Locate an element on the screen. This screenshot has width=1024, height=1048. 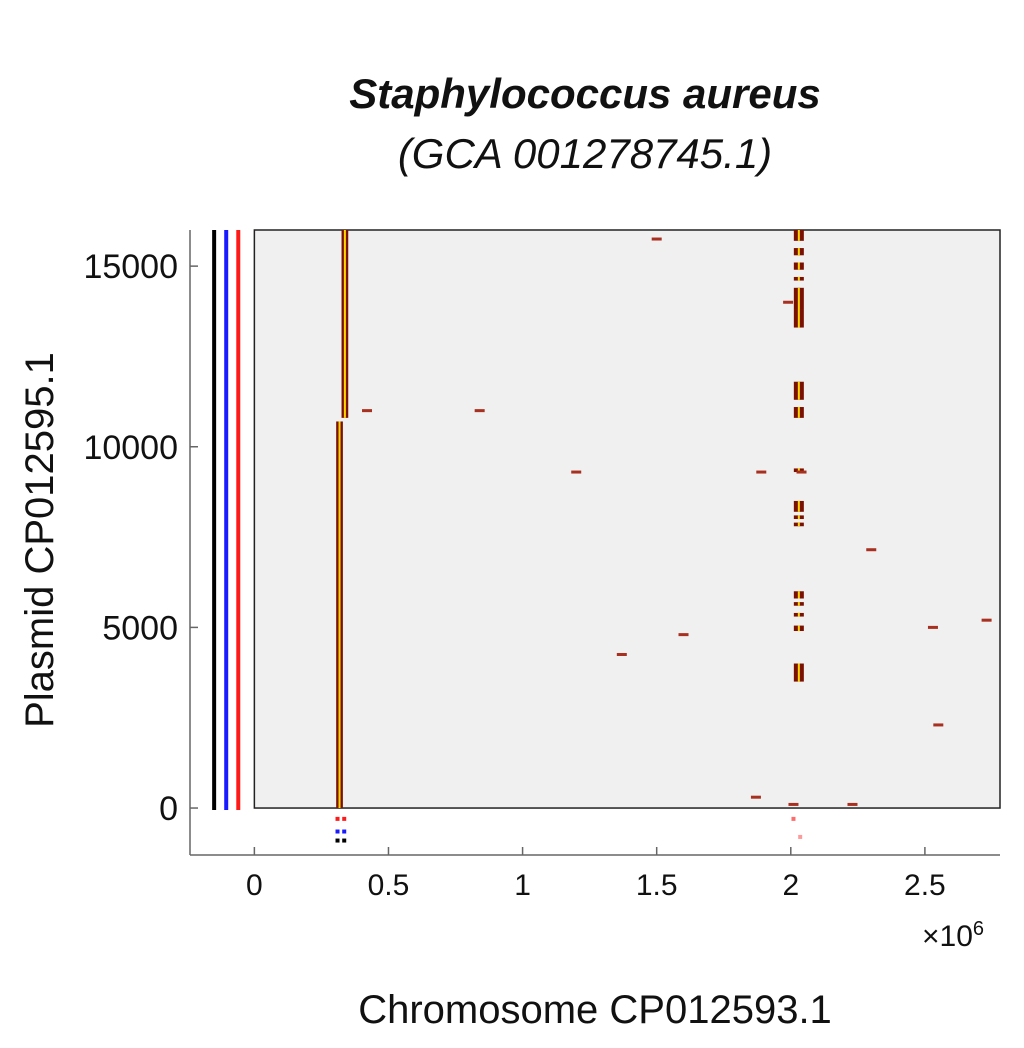
y-tick-label-1: 5000 is located at coordinates (140, 628).